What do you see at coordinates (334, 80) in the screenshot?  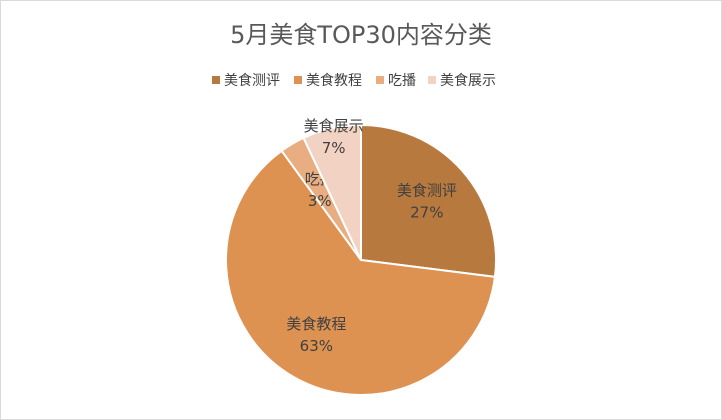 I see `legend-label: 美食教程` at bounding box center [334, 80].